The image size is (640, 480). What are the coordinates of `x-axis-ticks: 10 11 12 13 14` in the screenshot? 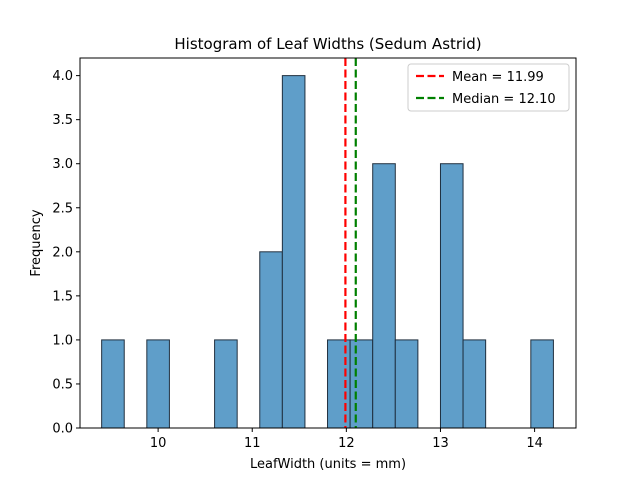 It's located at (346, 439).